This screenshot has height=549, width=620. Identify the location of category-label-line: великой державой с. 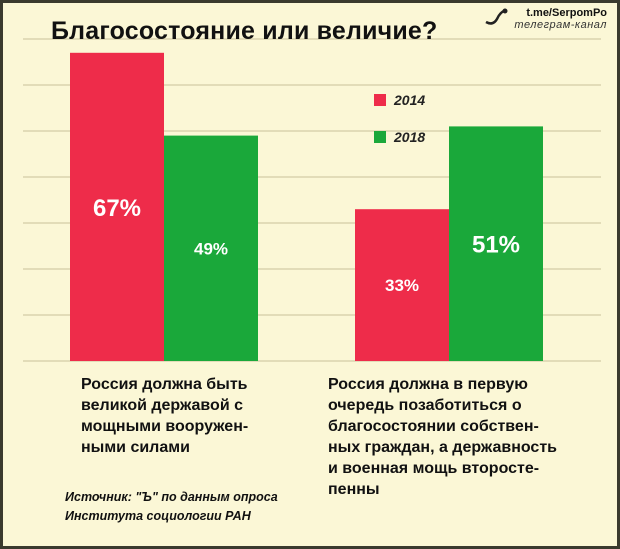
(162, 405).